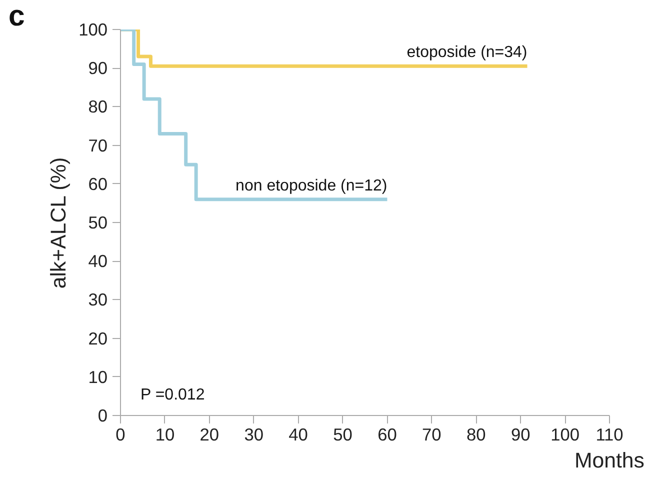 This screenshot has width=659, height=487. I want to click on x-tick-label: 0, so click(121, 434).